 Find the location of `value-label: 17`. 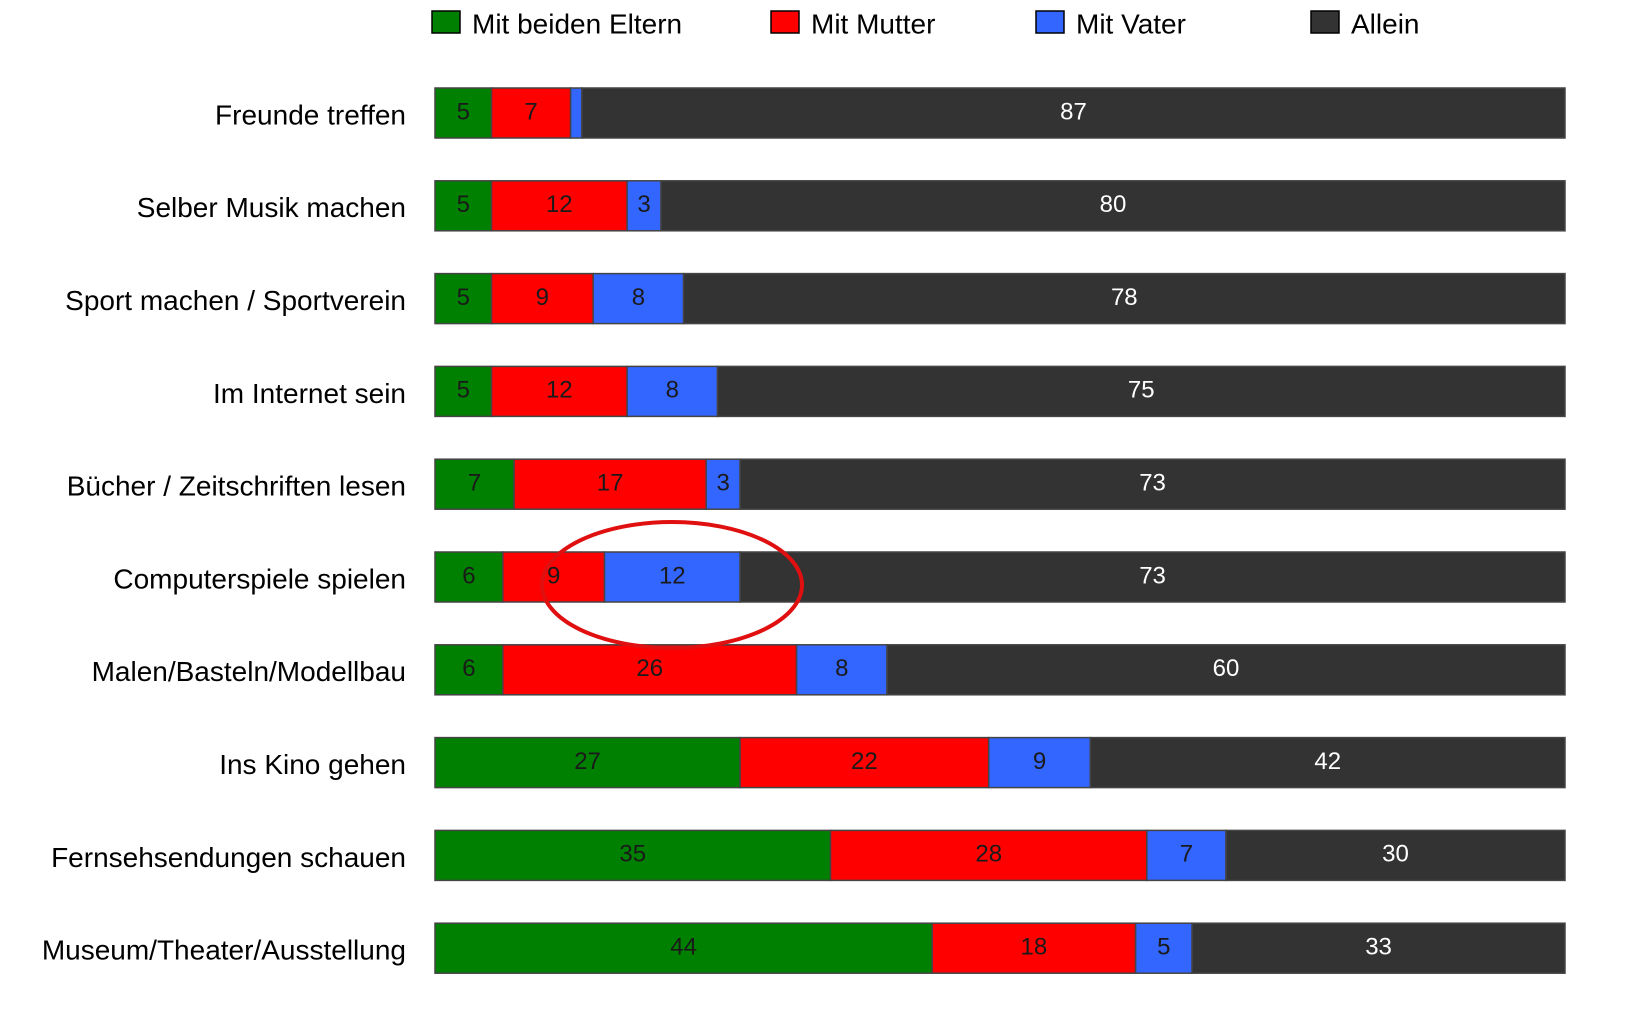

value-label: 17 is located at coordinates (610, 483).